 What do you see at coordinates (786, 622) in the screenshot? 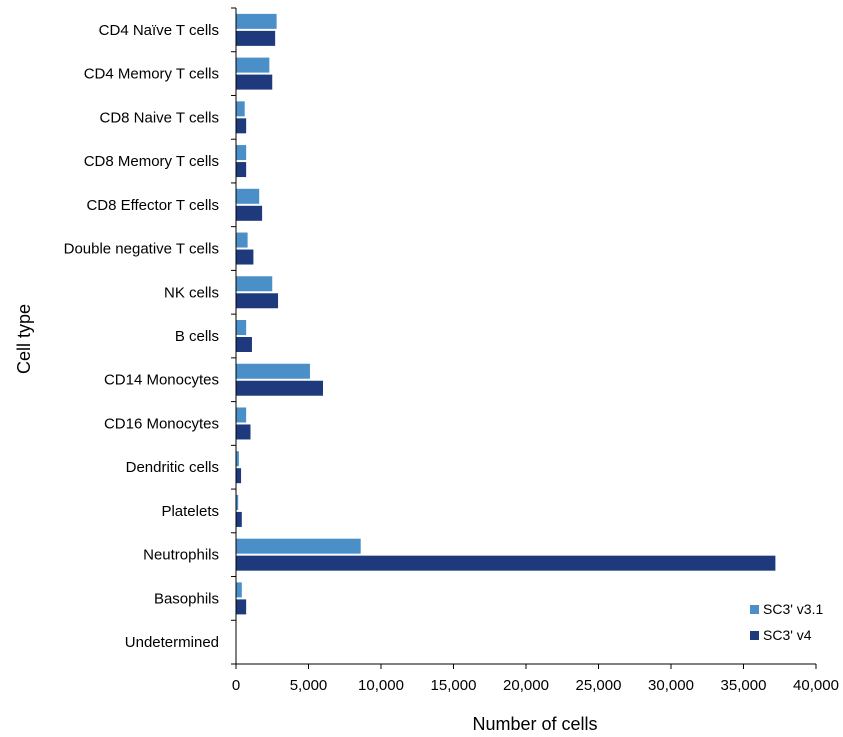
I see `legend: SC3' v3.1 SC3' v4` at bounding box center [786, 622].